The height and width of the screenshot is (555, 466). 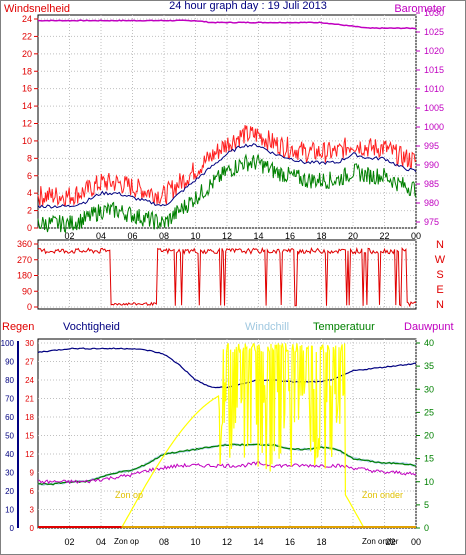 I want to click on sunrise-axis-label: Zon op, so click(x=126, y=541).